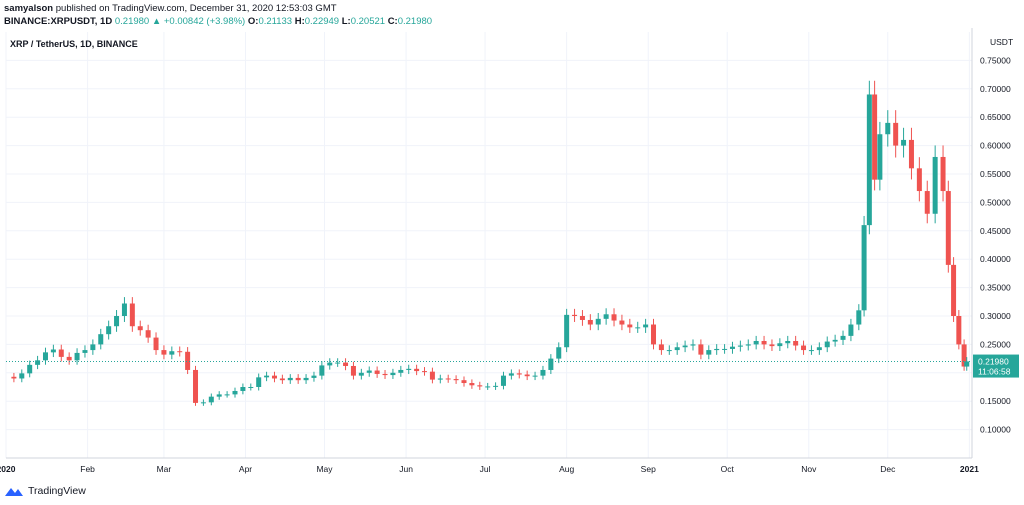 The height and width of the screenshot is (505, 1024). What do you see at coordinates (485, 469) in the screenshot?
I see `x-tick-label: Jul` at bounding box center [485, 469].